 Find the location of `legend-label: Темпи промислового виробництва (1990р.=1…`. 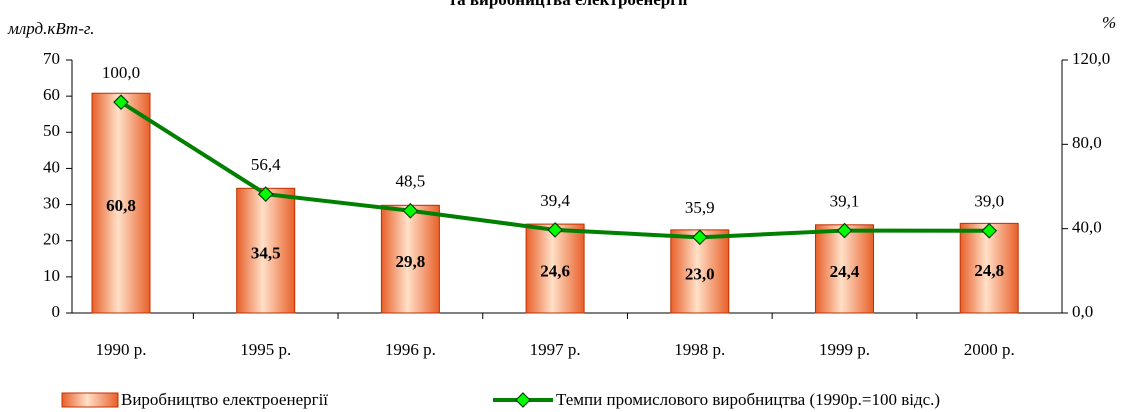

legend-label: Темпи промислового виробництва (1990р.=1… is located at coordinates (748, 399).